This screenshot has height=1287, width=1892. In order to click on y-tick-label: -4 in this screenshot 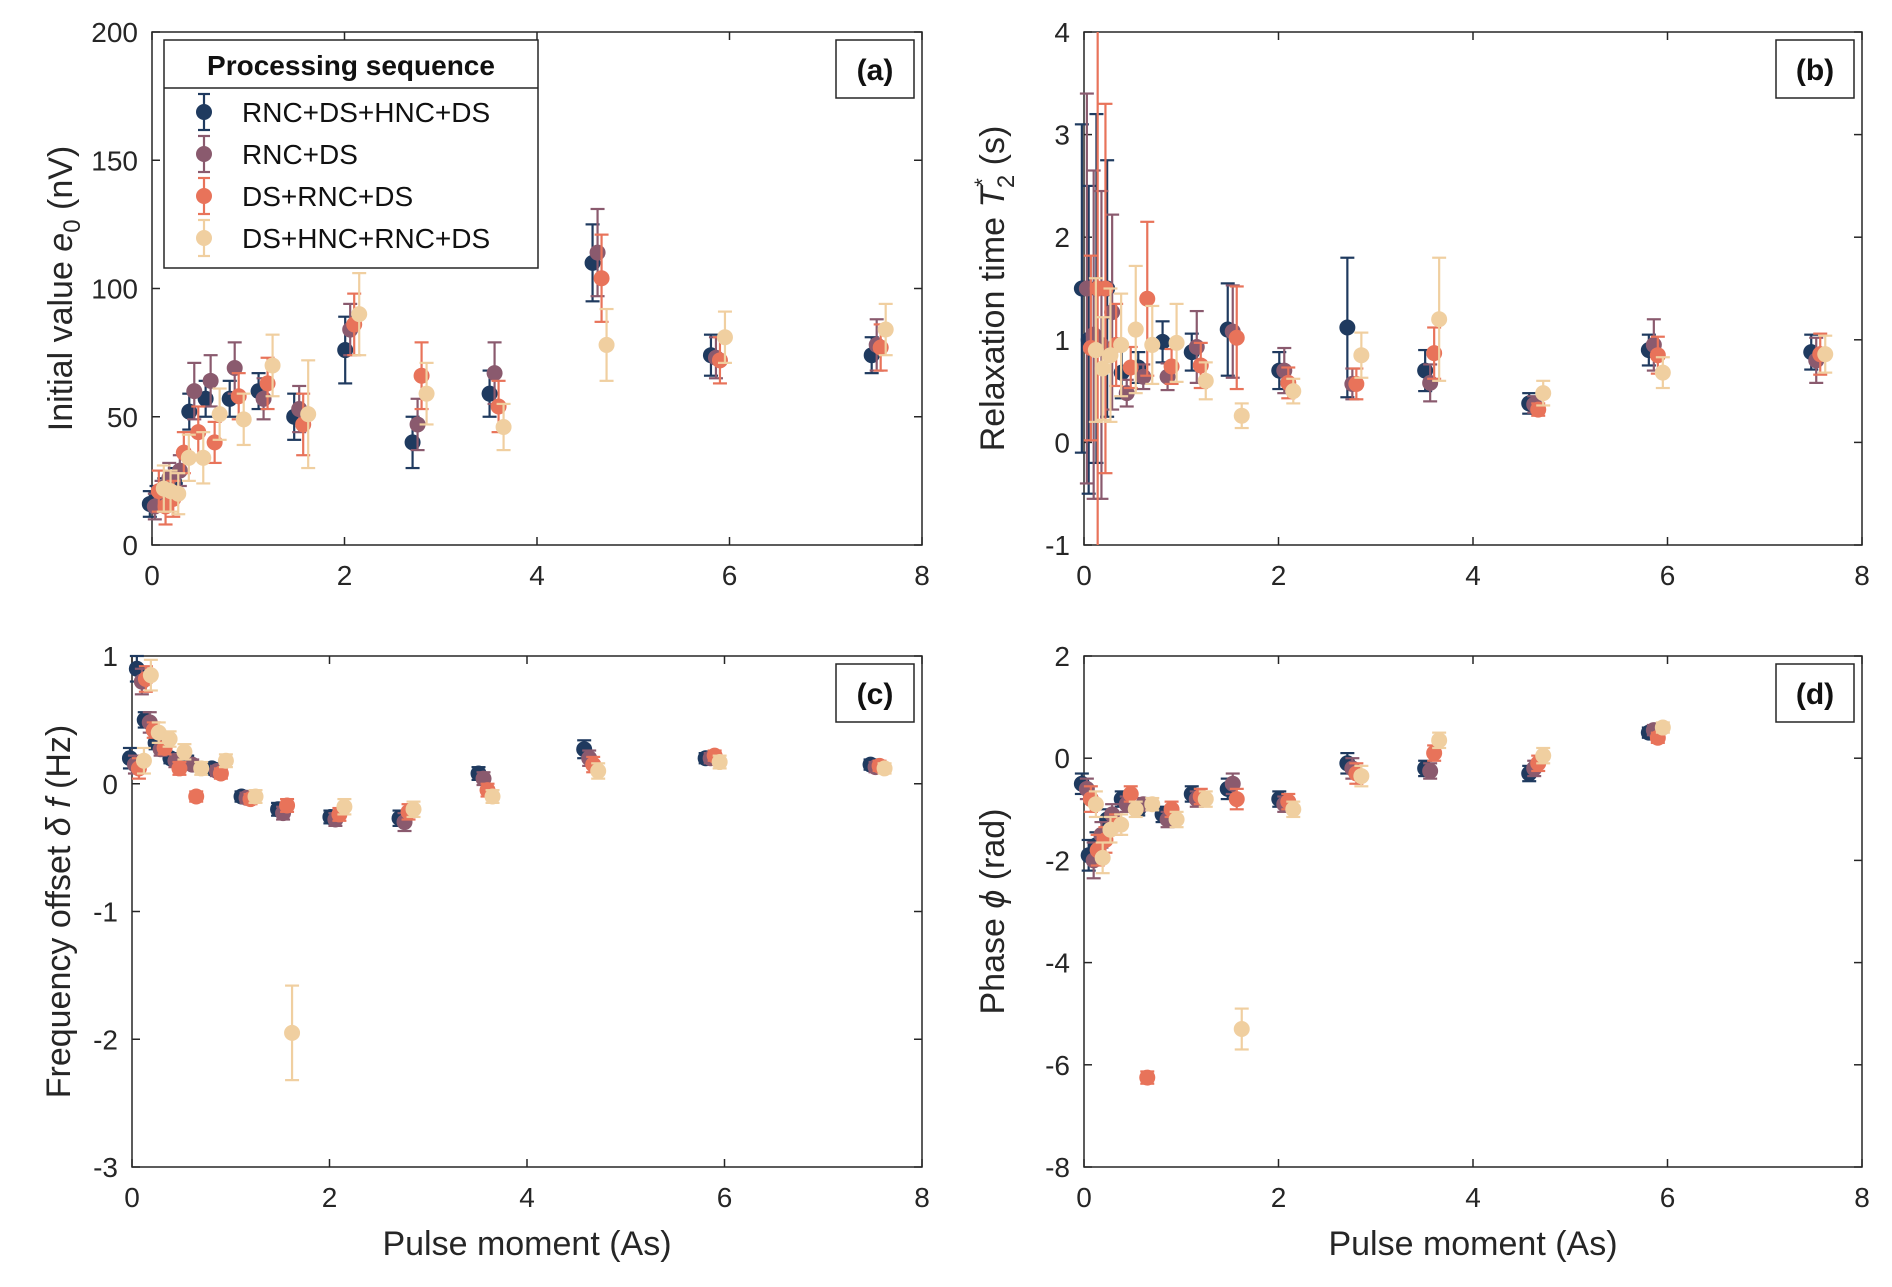, I will do `click(1057, 963)`.